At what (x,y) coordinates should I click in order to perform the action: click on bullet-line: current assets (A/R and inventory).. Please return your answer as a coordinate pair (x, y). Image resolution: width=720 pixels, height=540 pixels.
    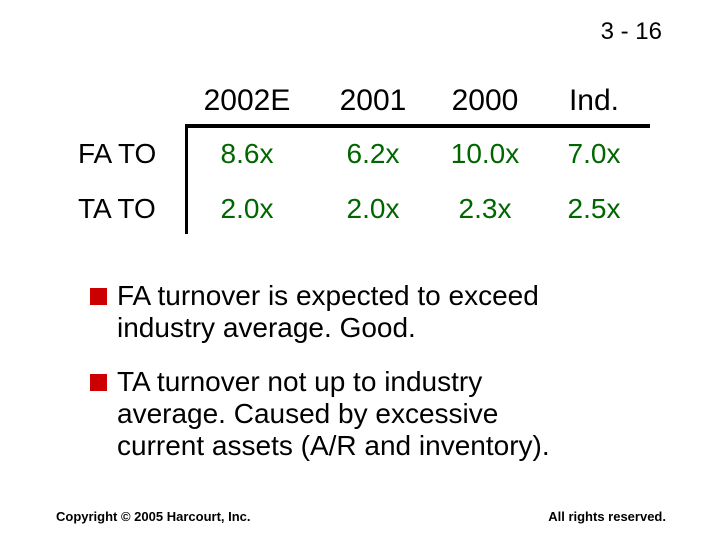
    Looking at the image, I should click on (333, 445).